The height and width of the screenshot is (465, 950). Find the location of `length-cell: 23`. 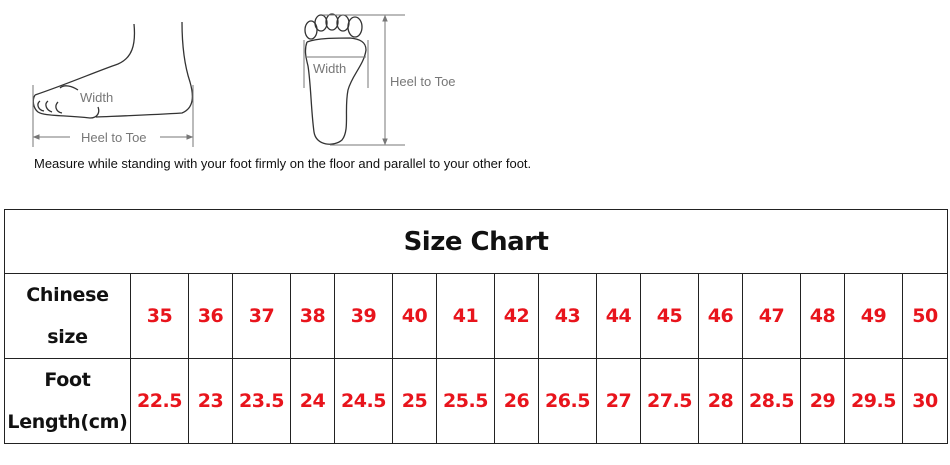

length-cell: 23 is located at coordinates (210, 401).